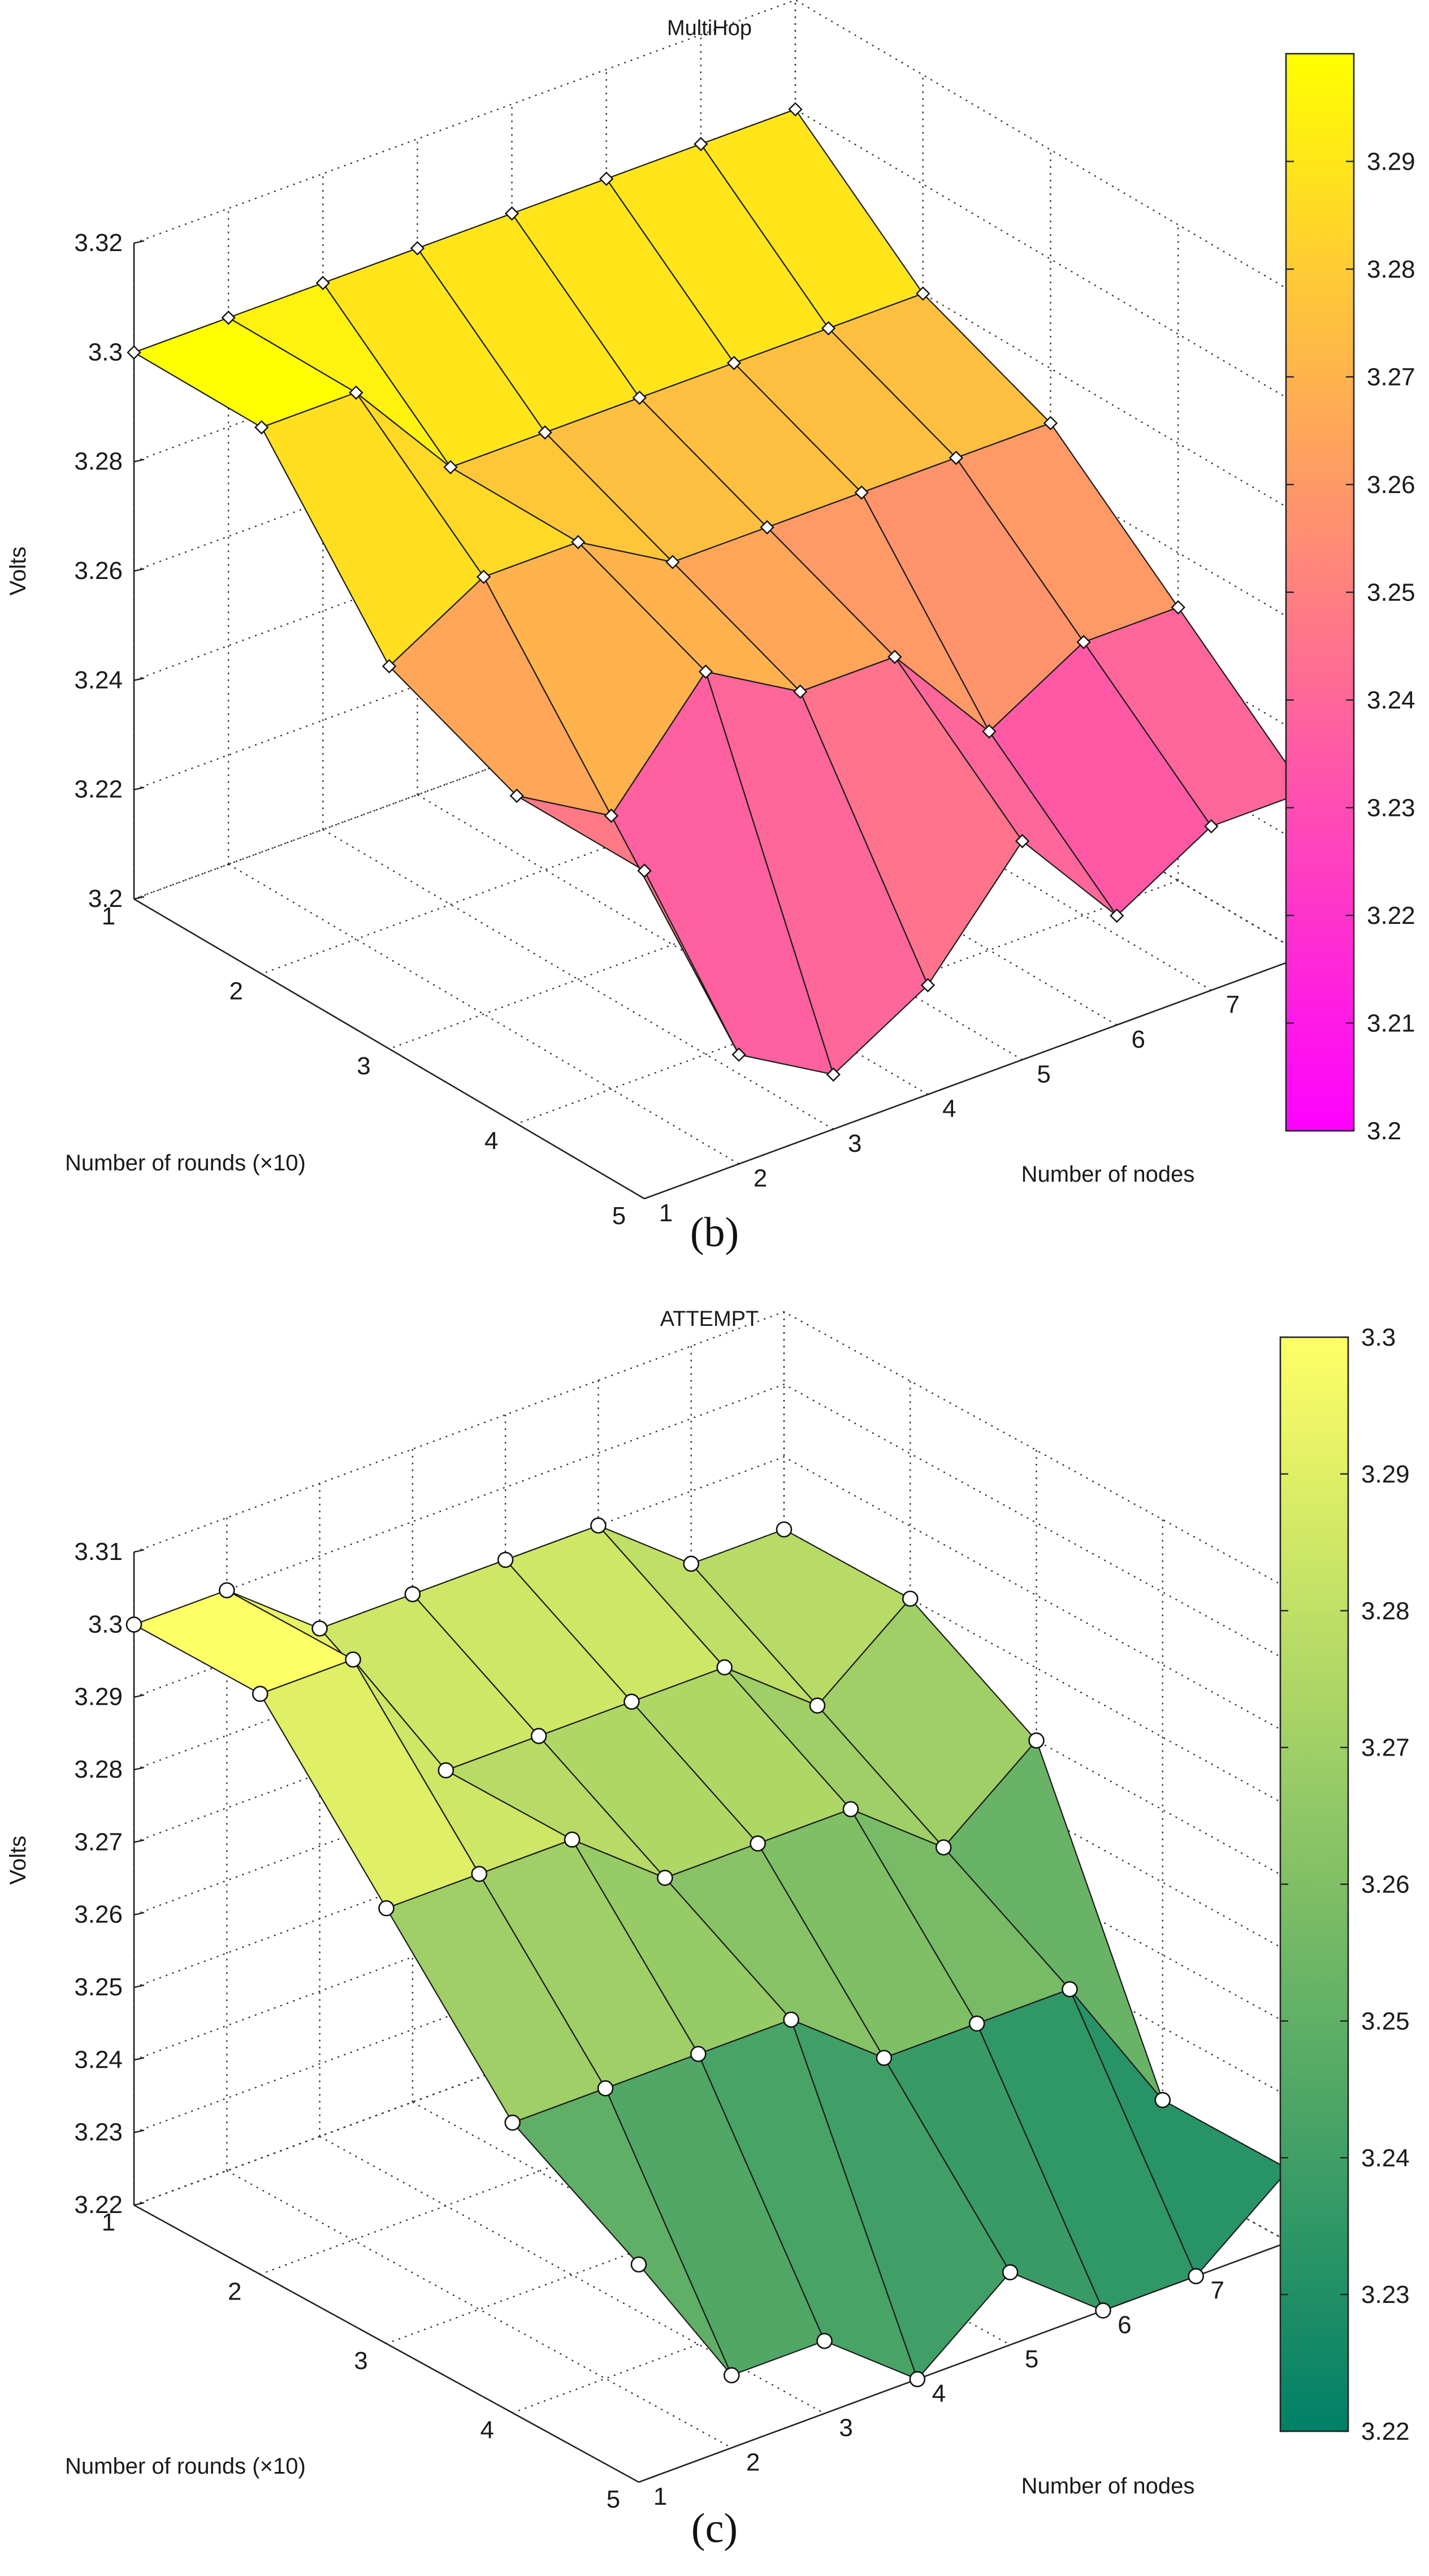 Image resolution: width=1429 pixels, height=2576 pixels. What do you see at coordinates (1385, 2431) in the screenshot?
I see `colorbar-tick-label: 3.22` at bounding box center [1385, 2431].